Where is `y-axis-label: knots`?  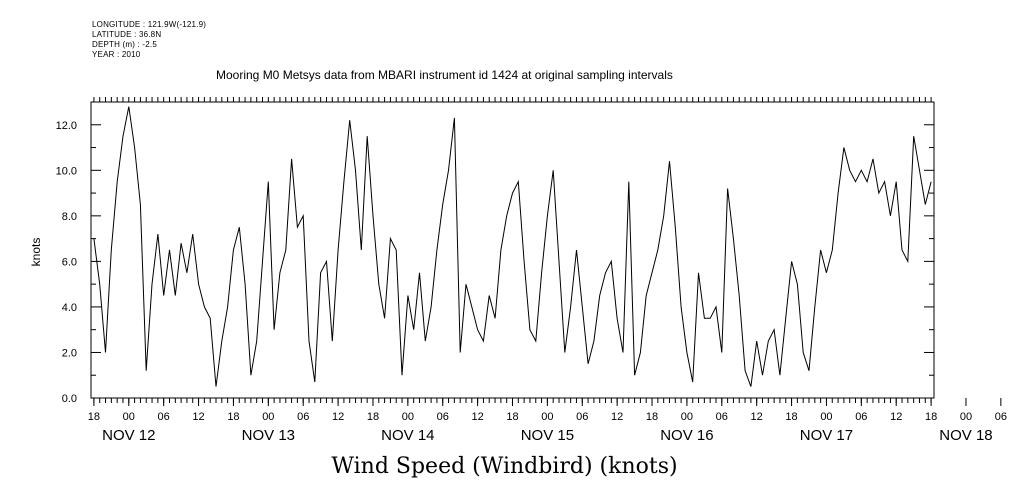 y-axis-label: knots is located at coordinates (36, 252).